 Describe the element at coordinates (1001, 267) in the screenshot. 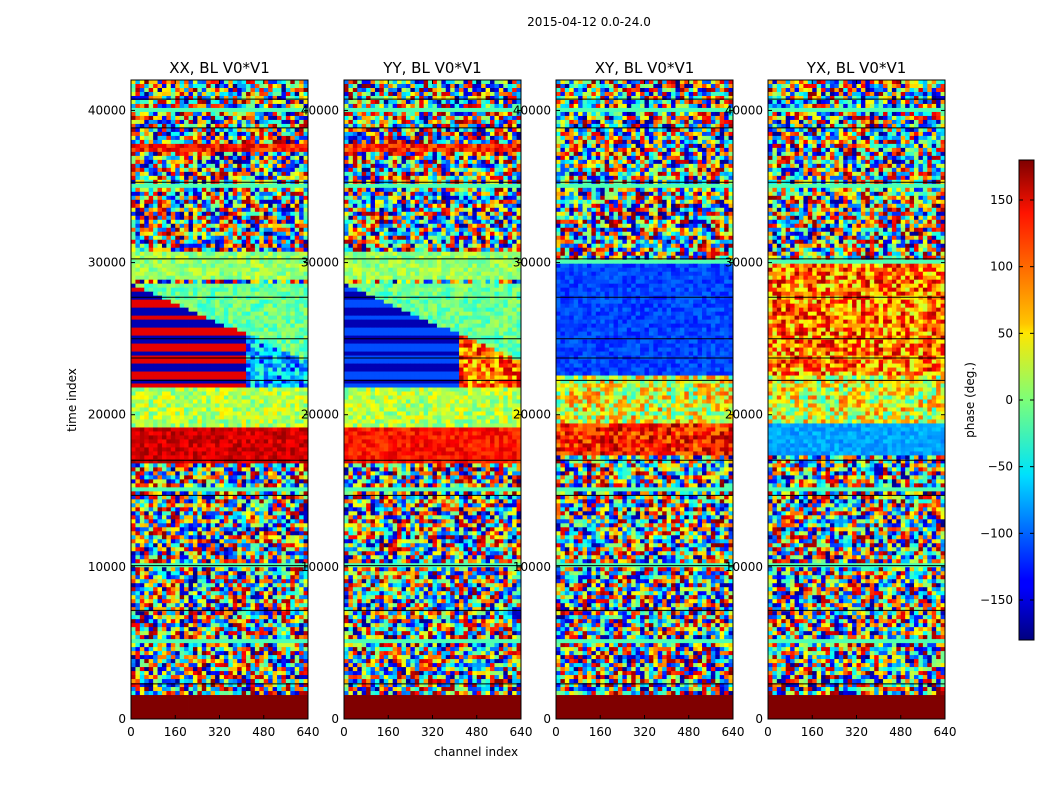

I see `colorbar-tick-label: 100` at that location.